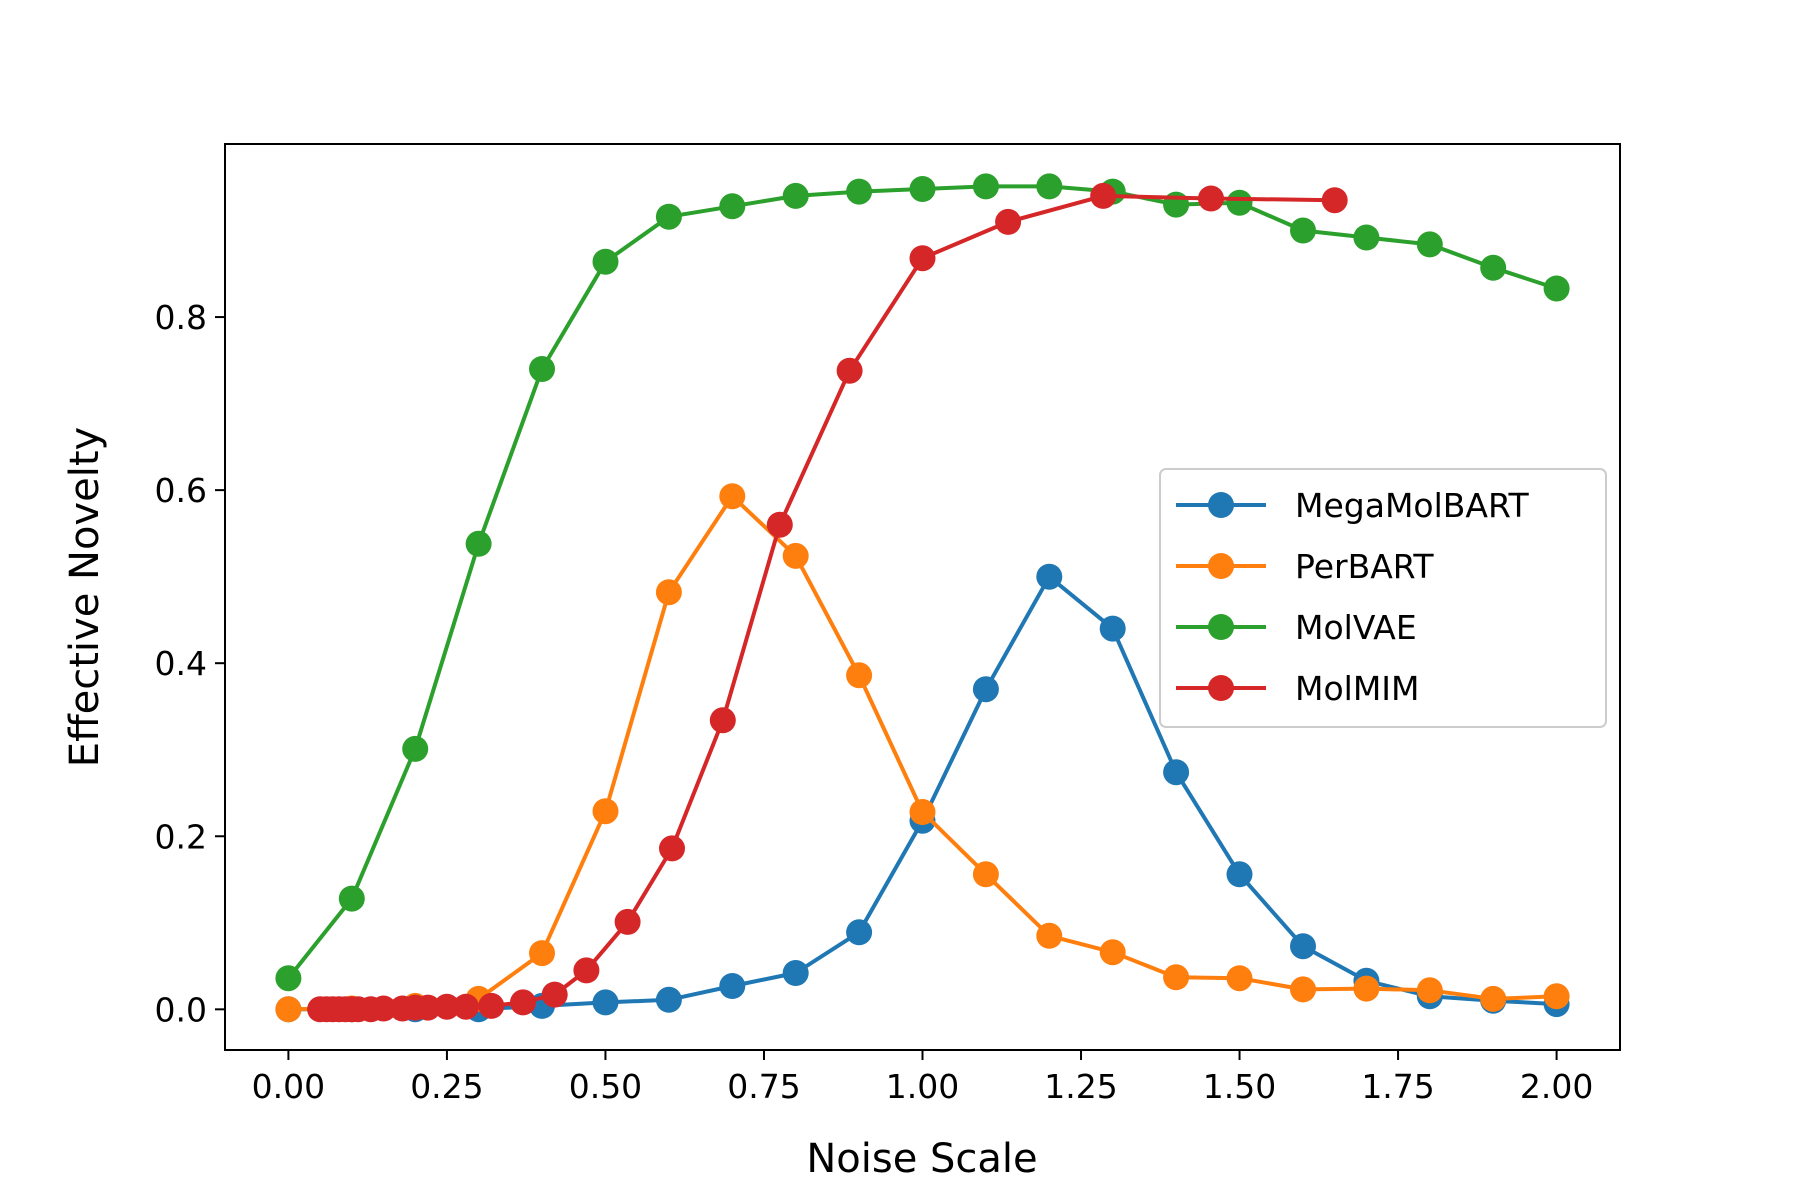 The image size is (1800, 1200). What do you see at coordinates (1221, 688) in the screenshot?
I see `legend-marker-molmim` at bounding box center [1221, 688].